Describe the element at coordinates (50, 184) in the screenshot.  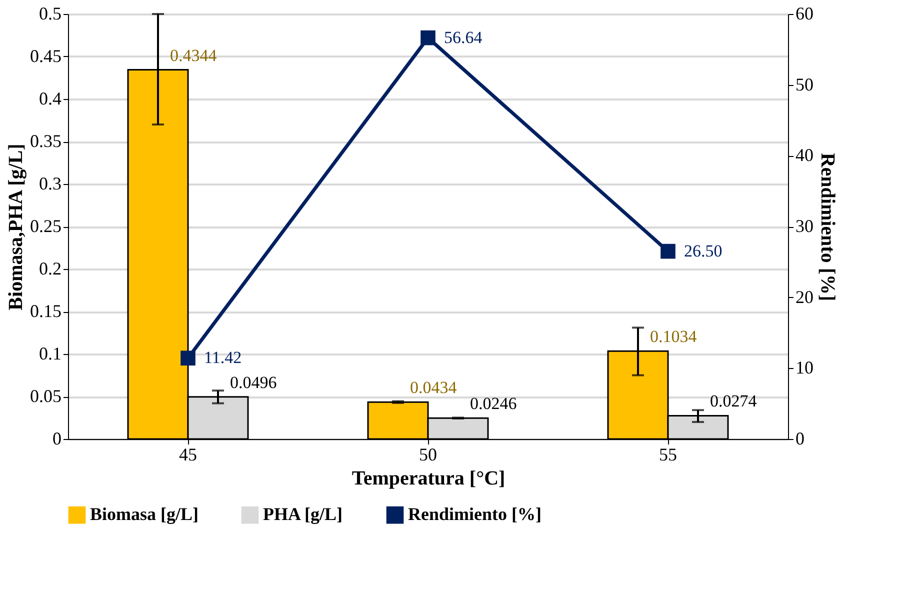
I see `y-tick-label: 0.3` at that location.